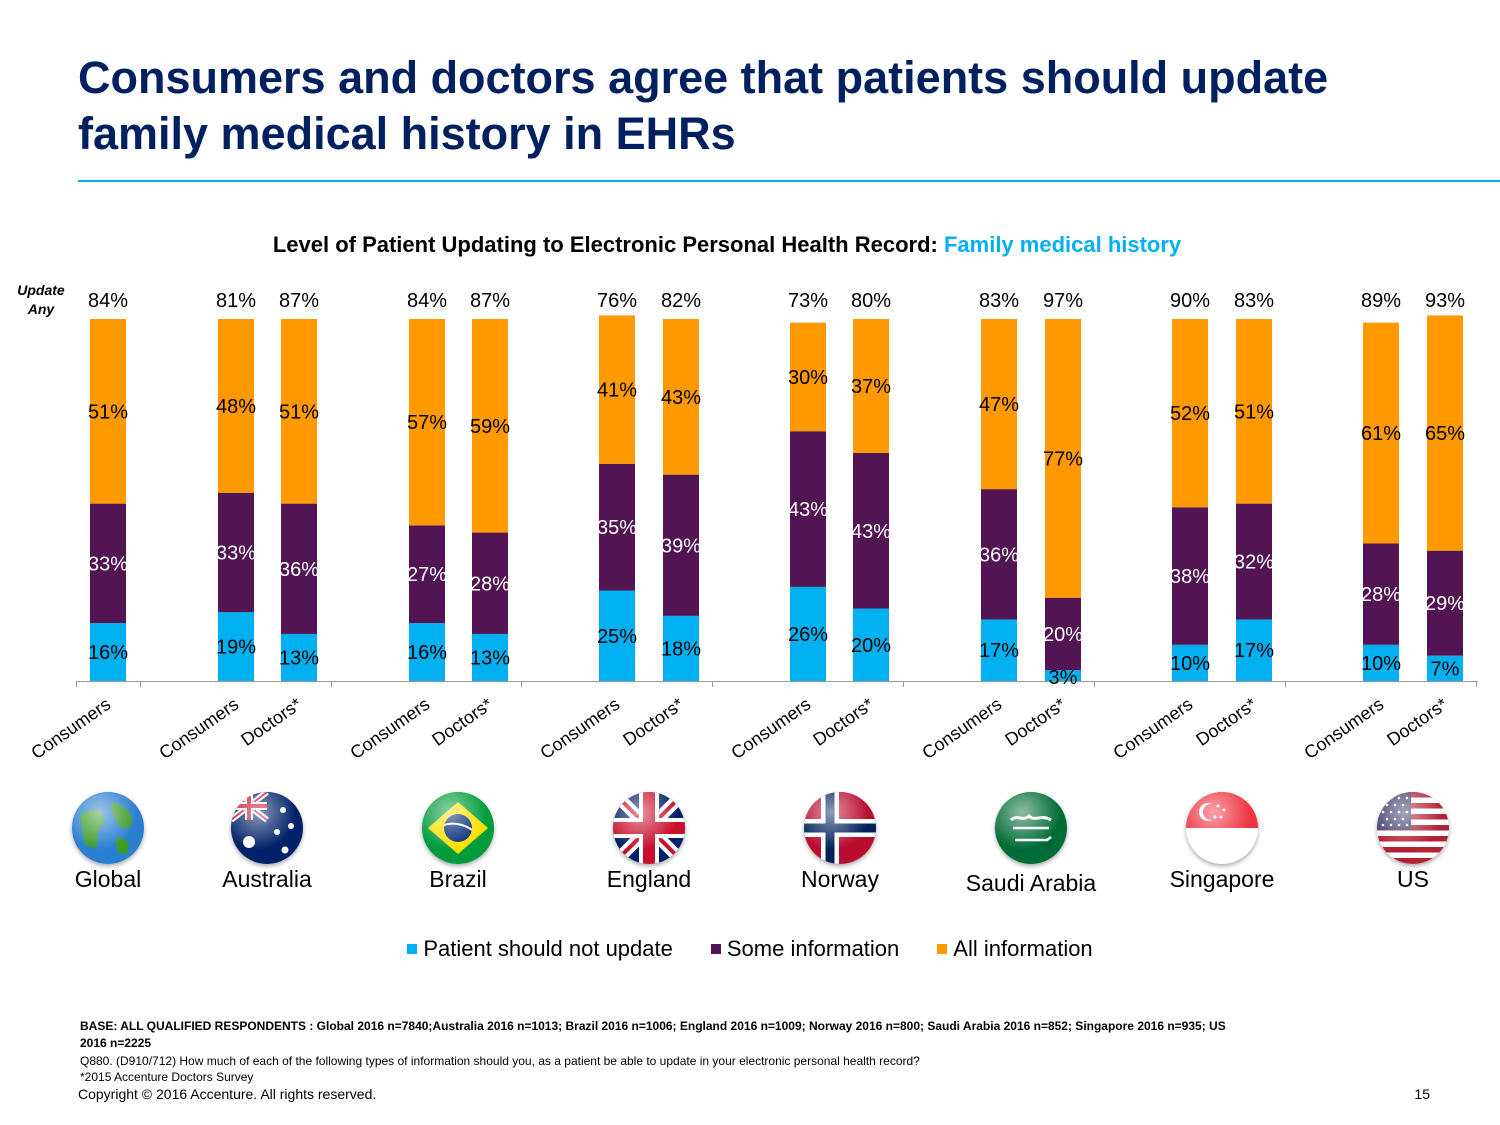 Image resolution: width=1500 pixels, height=1125 pixels. I want to click on data-label-global-consumers-not-update: 16%, so click(108, 653).